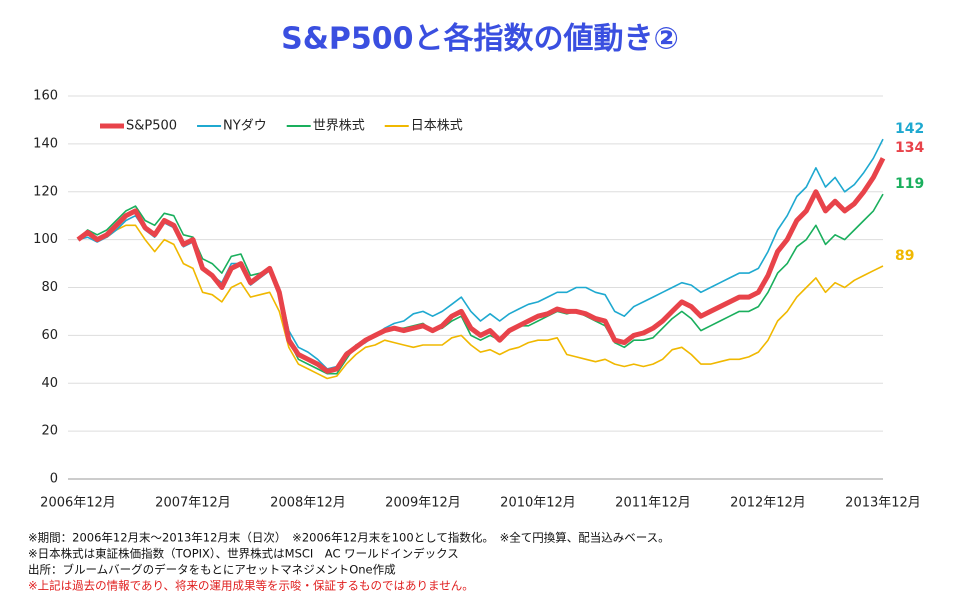 The image size is (960, 604). What do you see at coordinates (54, 479) in the screenshot?
I see `y-tick-label: 0` at bounding box center [54, 479].